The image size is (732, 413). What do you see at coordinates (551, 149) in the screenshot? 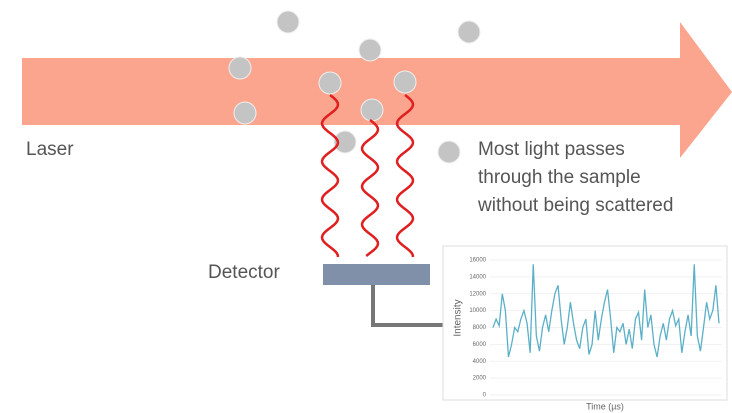
I see `note-line: Most light passes` at bounding box center [551, 149].